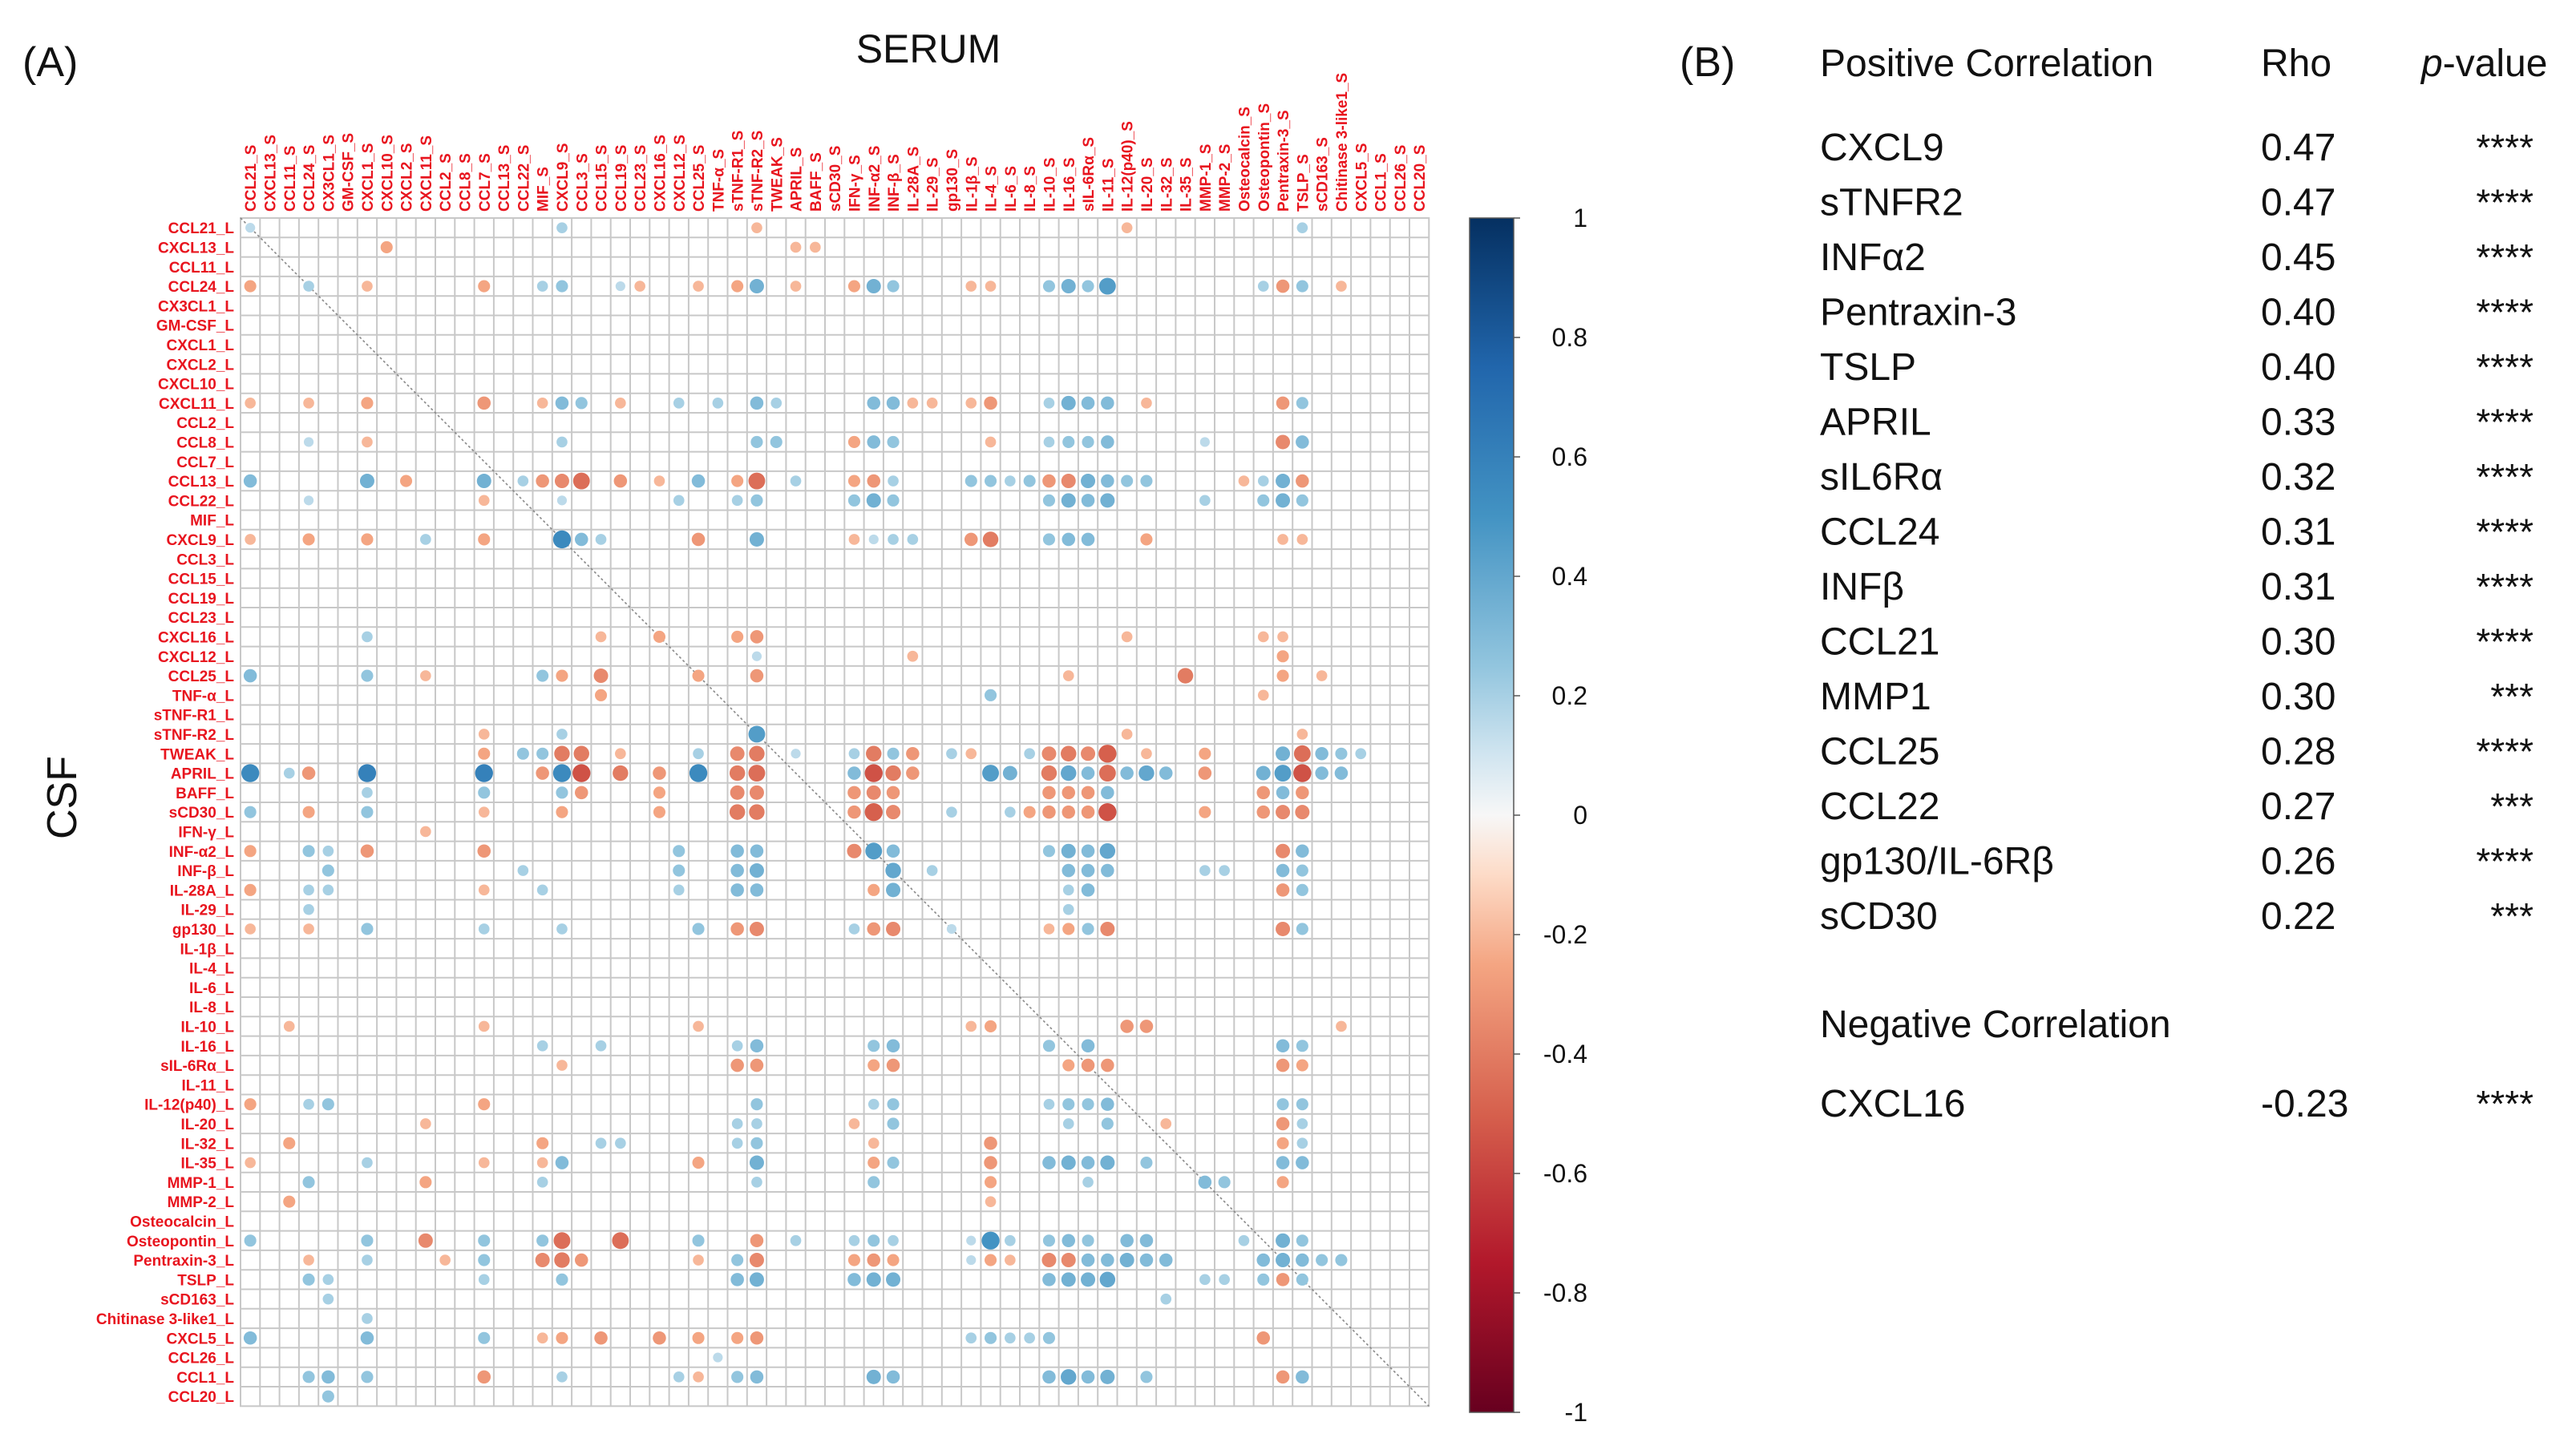  I want to click on x-tick-label: sCD30_S, so click(835, 179).